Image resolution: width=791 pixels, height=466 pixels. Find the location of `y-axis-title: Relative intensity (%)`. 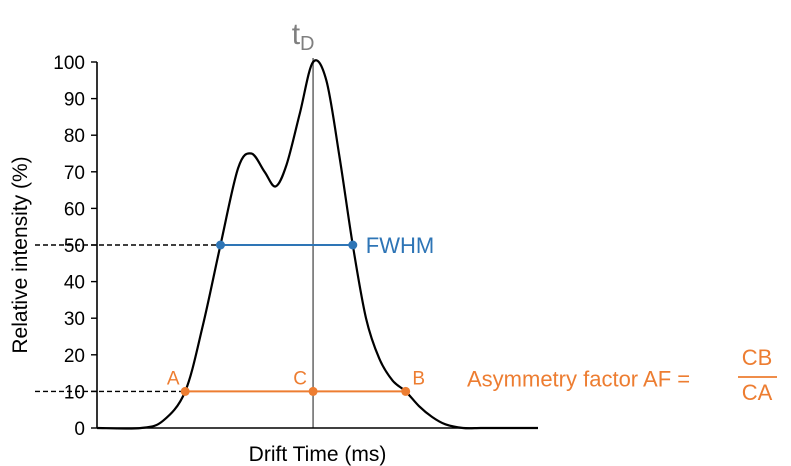

y-axis-title: Relative intensity (%) is located at coordinates (20, 254).